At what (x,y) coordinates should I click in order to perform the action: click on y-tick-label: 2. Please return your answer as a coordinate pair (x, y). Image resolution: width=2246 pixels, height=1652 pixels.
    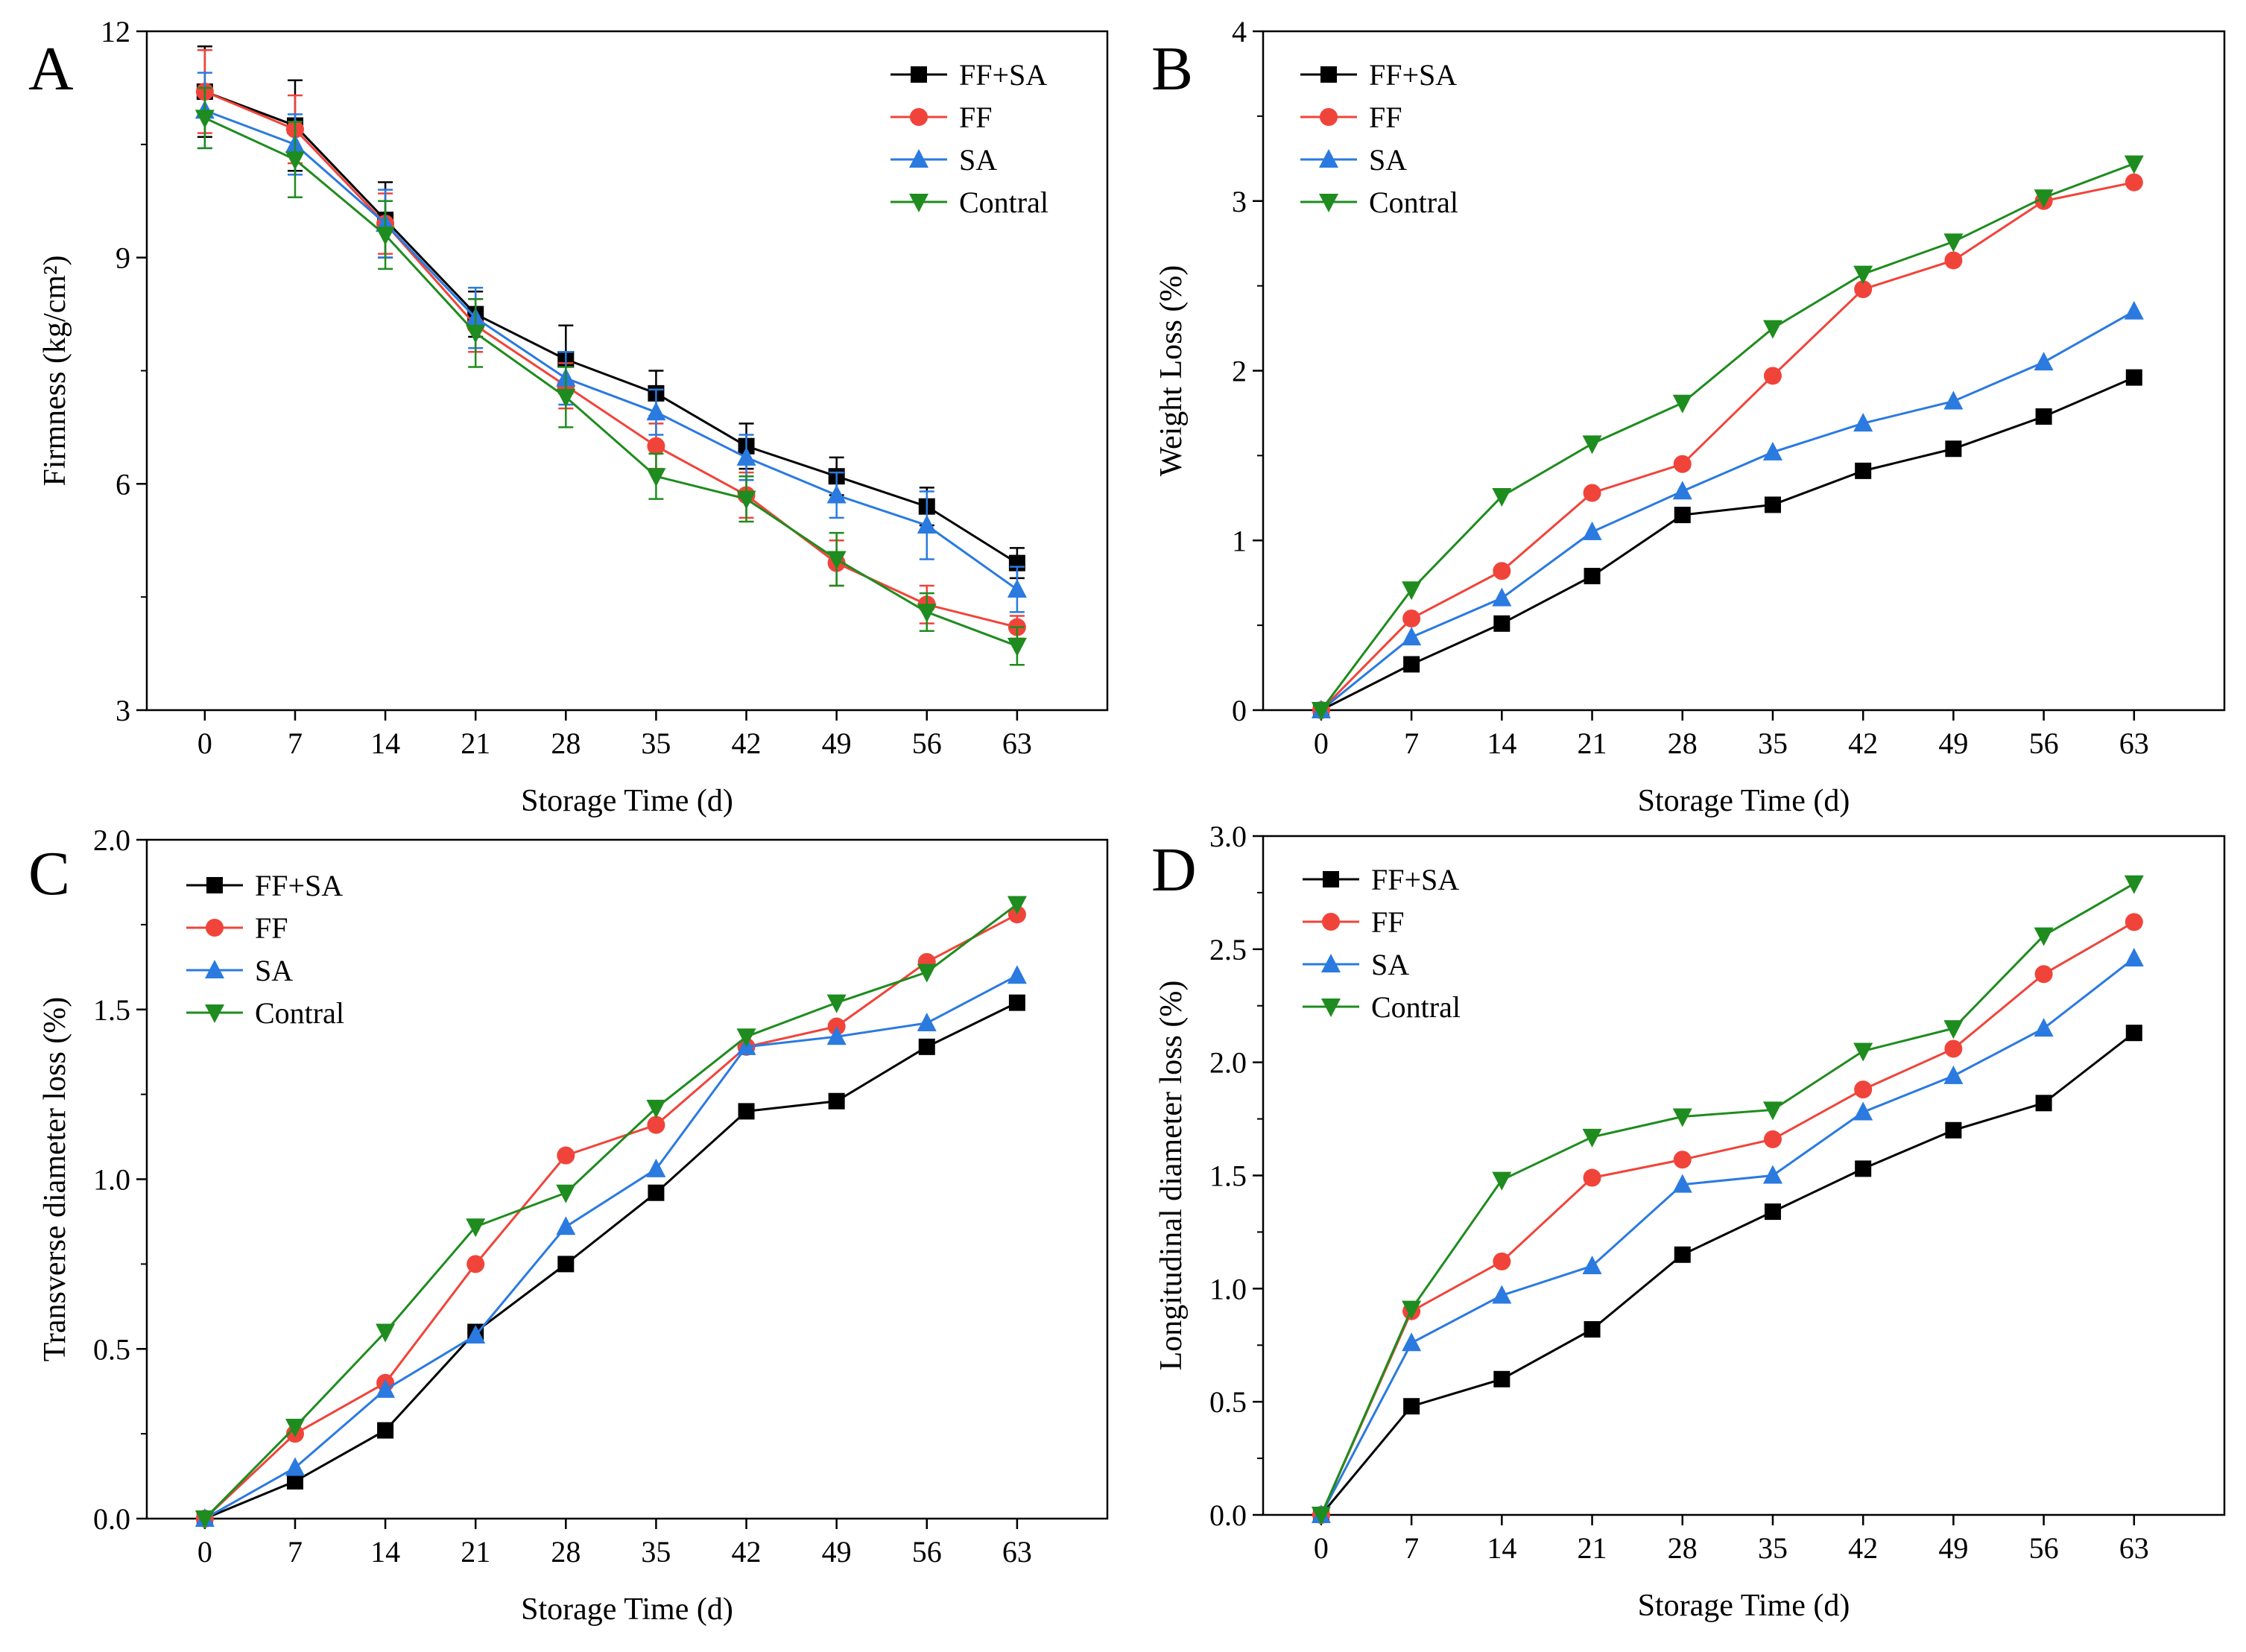
    Looking at the image, I should click on (1239, 372).